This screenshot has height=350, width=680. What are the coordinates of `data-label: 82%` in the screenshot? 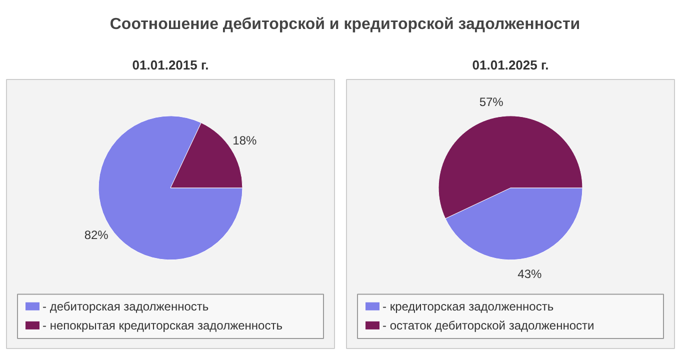 It's located at (96, 235).